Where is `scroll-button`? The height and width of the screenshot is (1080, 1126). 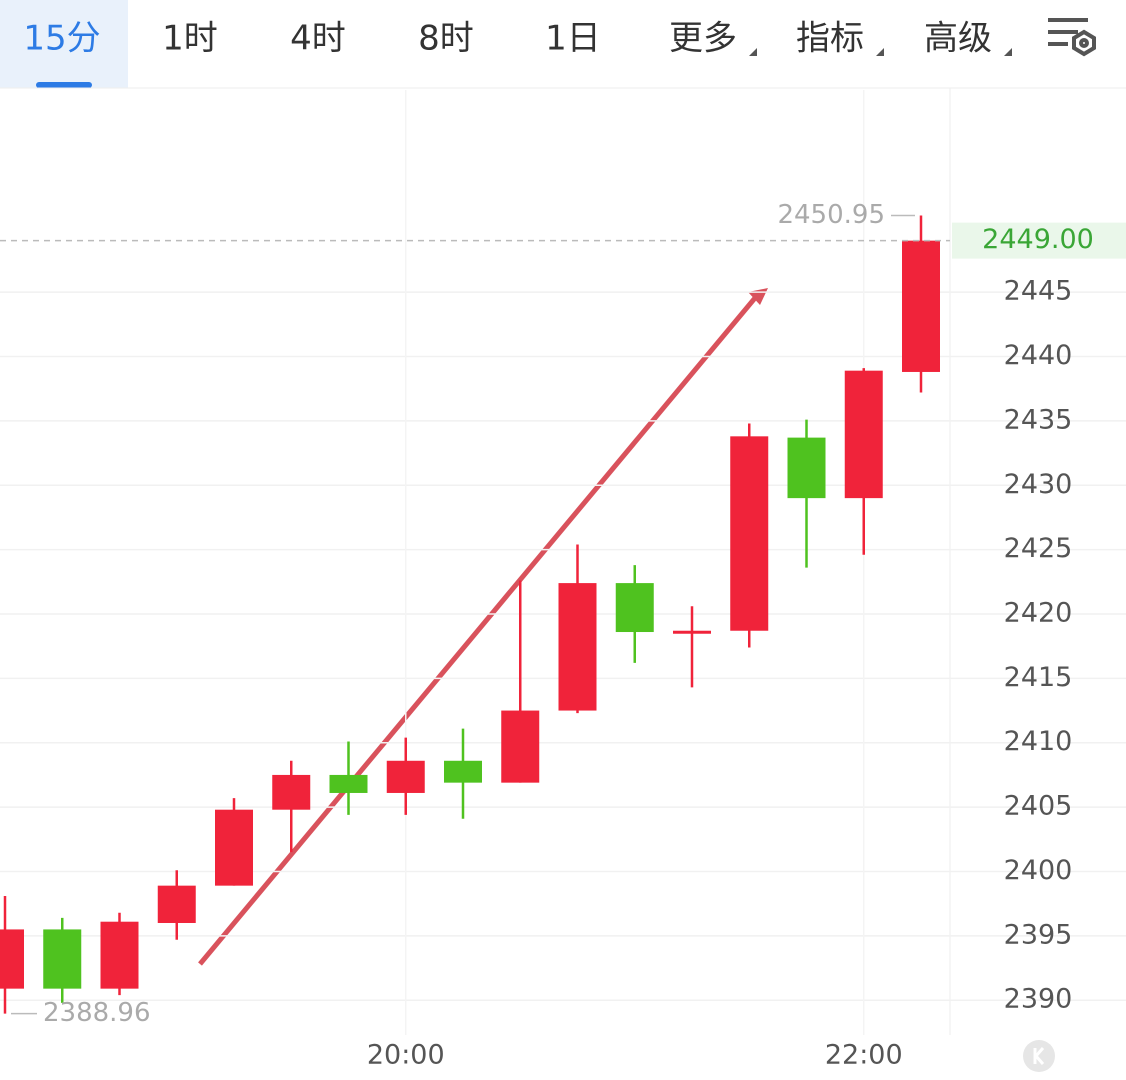 scroll-button is located at coordinates (1039, 1056).